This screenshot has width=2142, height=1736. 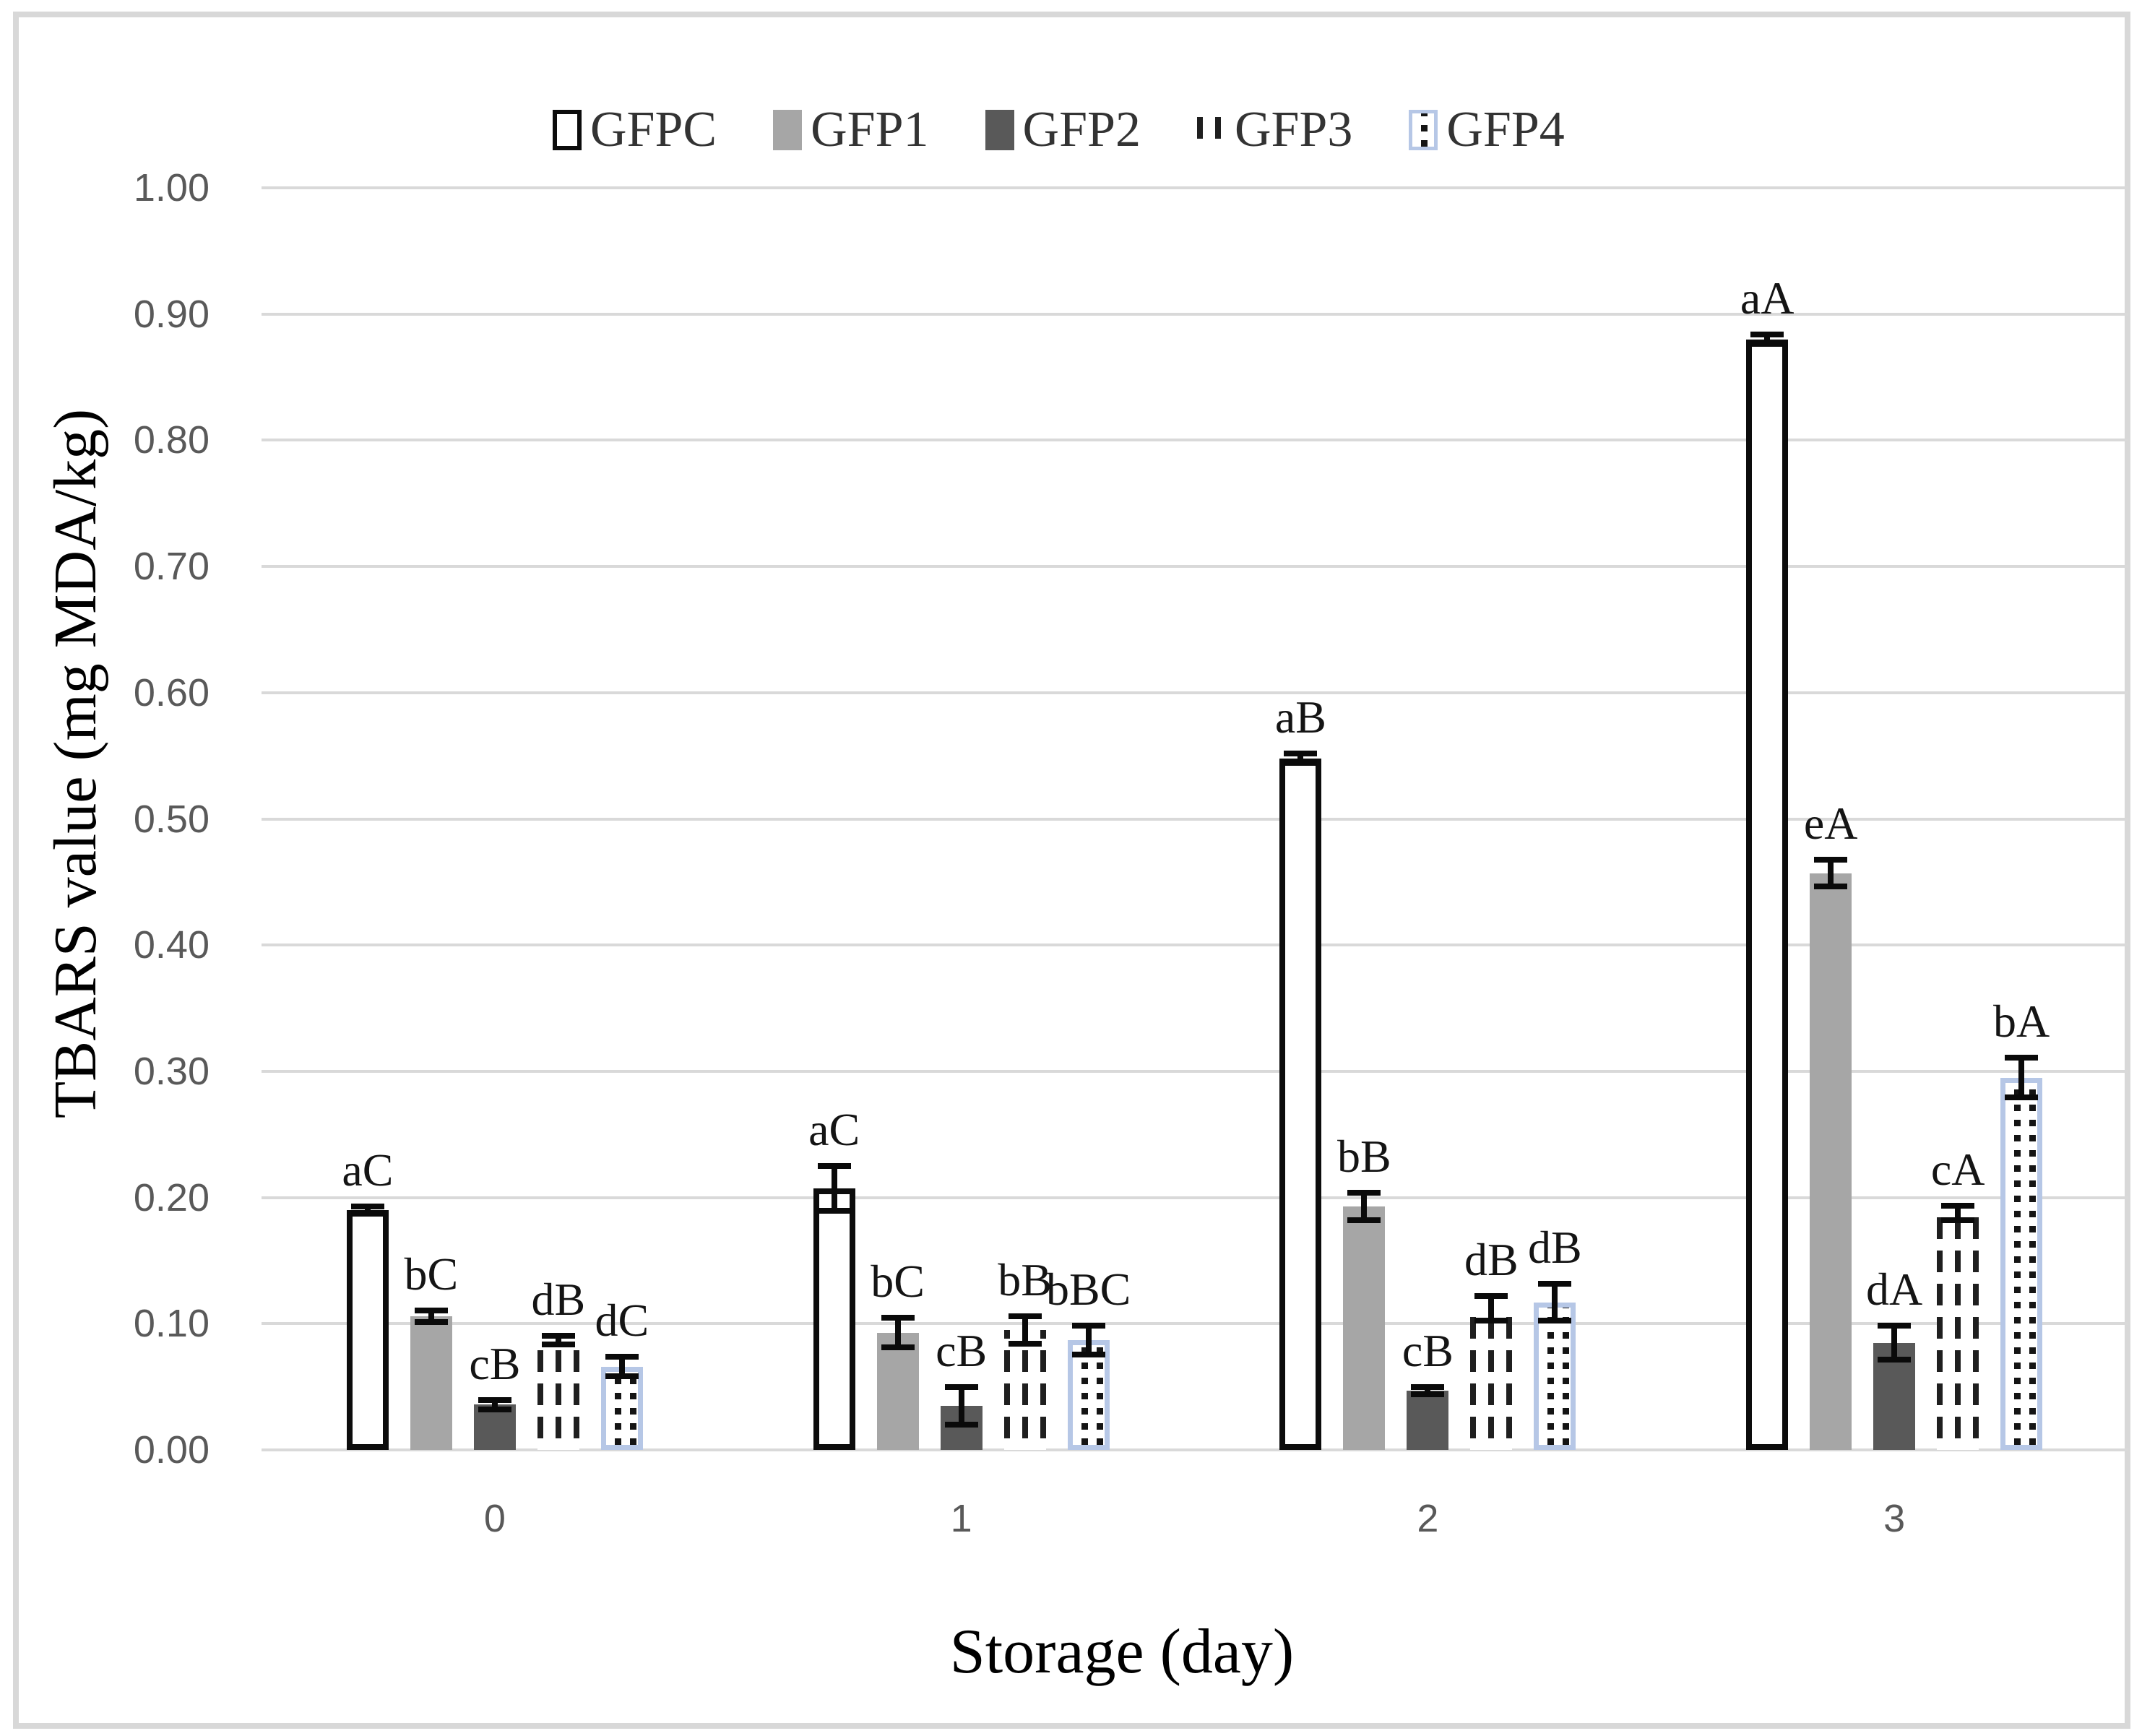 I want to click on x-category-label: 0, so click(x=494, y=1518).